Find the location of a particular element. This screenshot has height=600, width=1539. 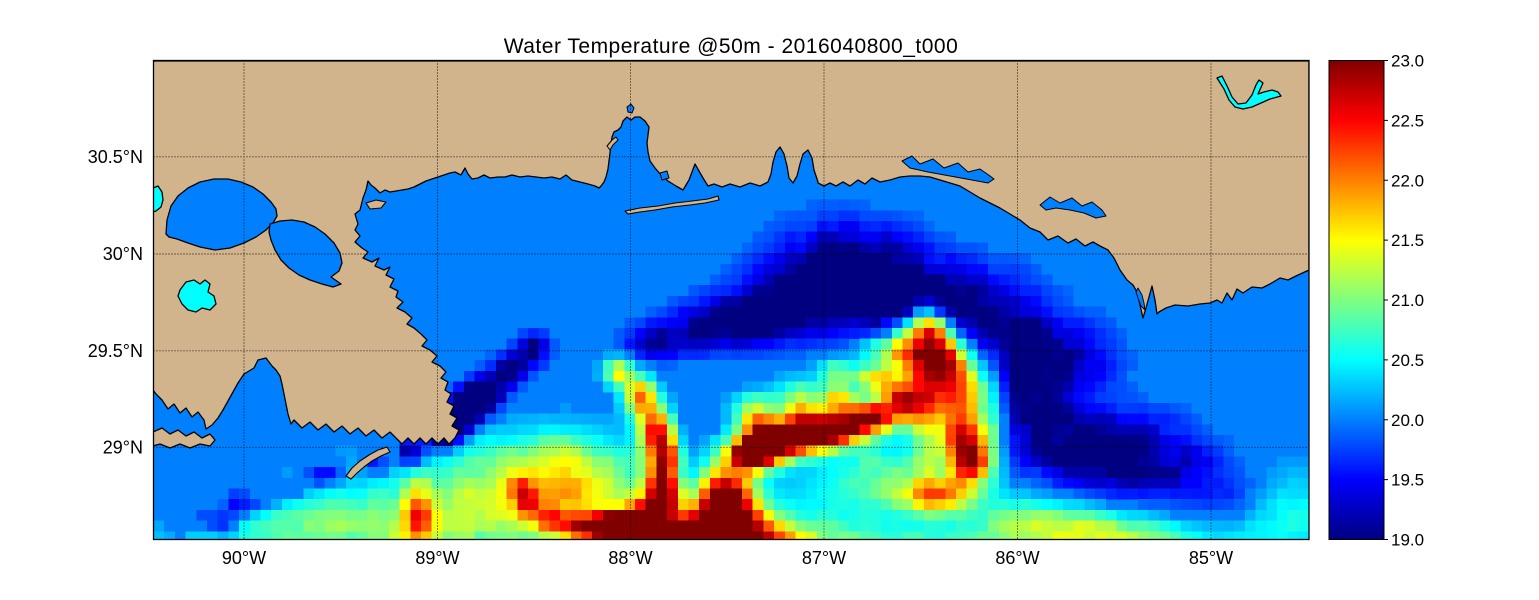

svg-text: 90°W is located at coordinates (244, 558).